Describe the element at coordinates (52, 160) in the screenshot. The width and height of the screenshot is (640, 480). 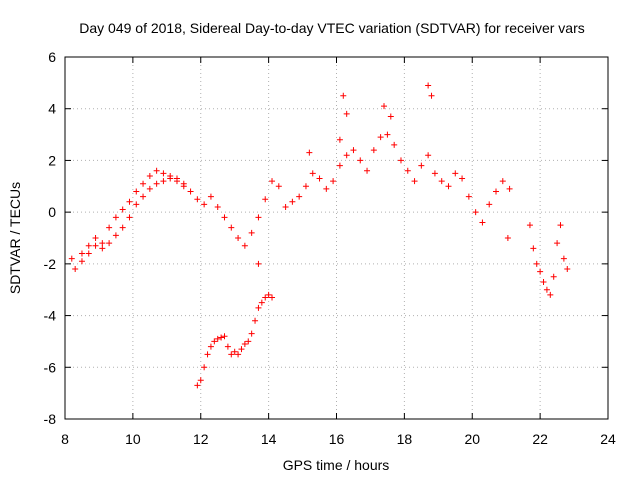
I see `y-tick-label: 2` at that location.